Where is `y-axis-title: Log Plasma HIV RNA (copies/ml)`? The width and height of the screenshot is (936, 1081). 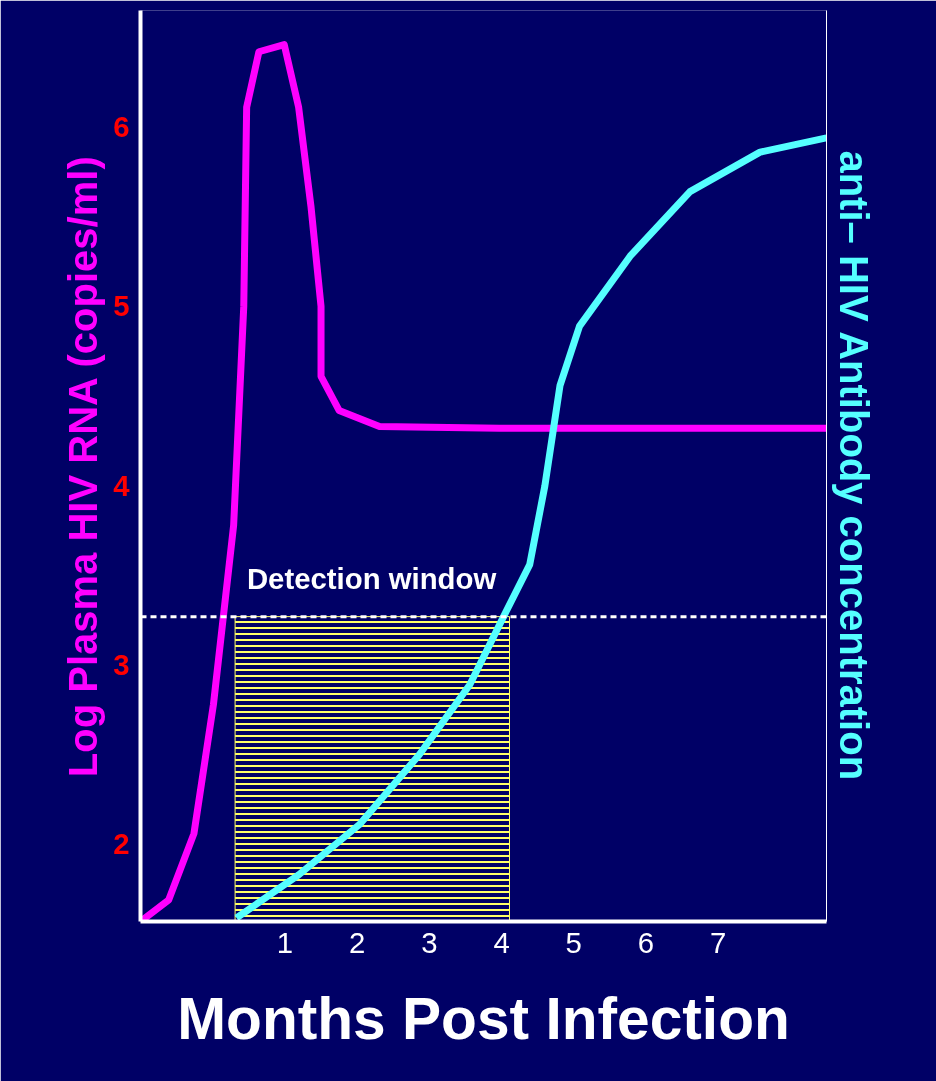
y-axis-title: Log Plasma HIV RNA (copies/ml) is located at coordinates (83, 467).